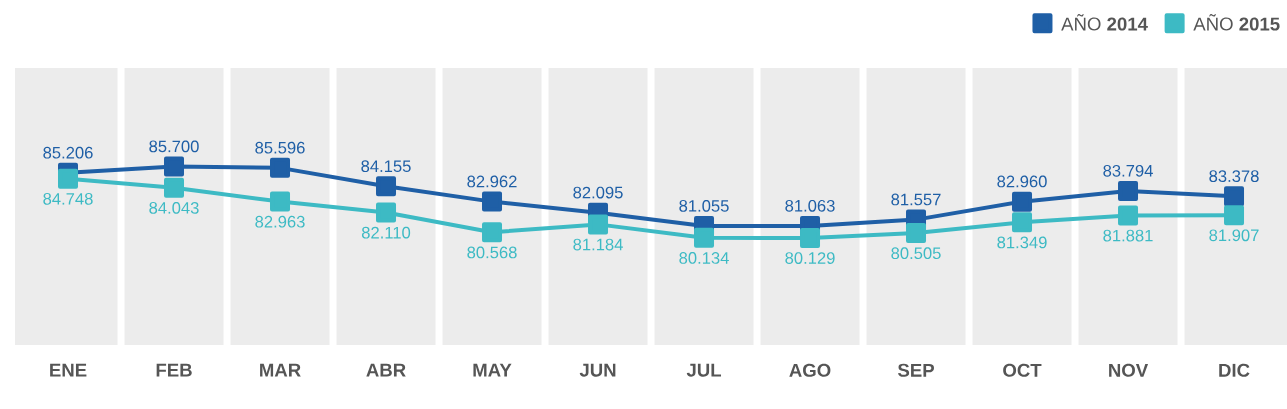 The width and height of the screenshot is (1287, 409). What do you see at coordinates (1022, 370) in the screenshot?
I see `x-tick-label: OCT` at bounding box center [1022, 370].